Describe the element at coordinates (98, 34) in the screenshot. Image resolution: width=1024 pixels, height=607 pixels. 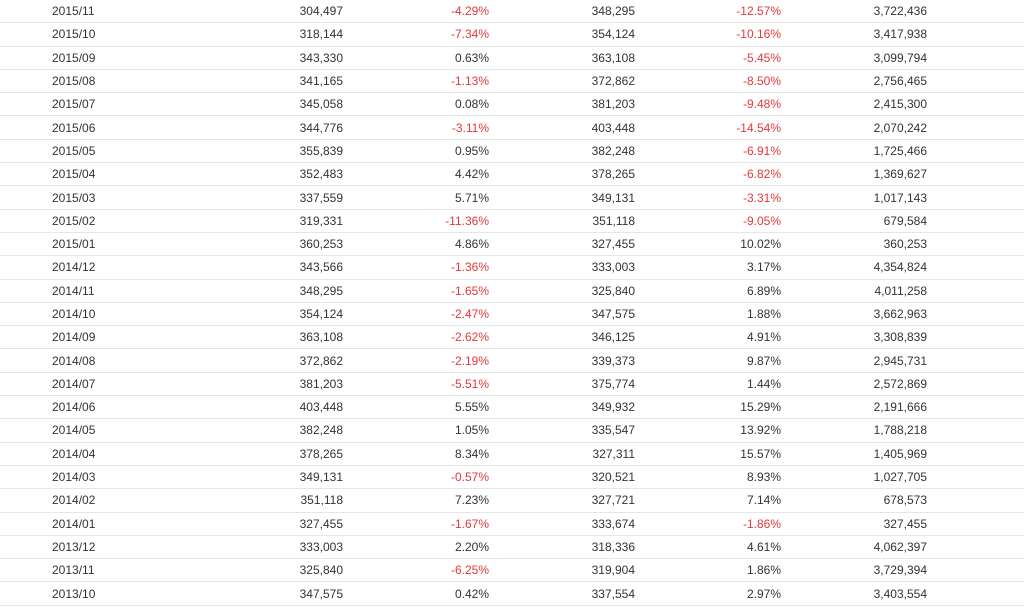
I see `month-cell: 2015/10` at that location.